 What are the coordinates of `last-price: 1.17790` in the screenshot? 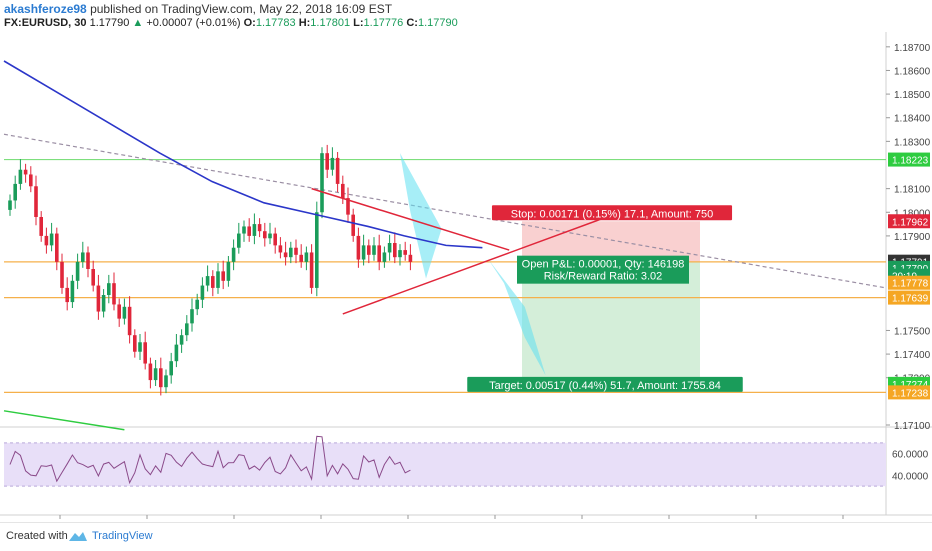 It's located at (109, 23).